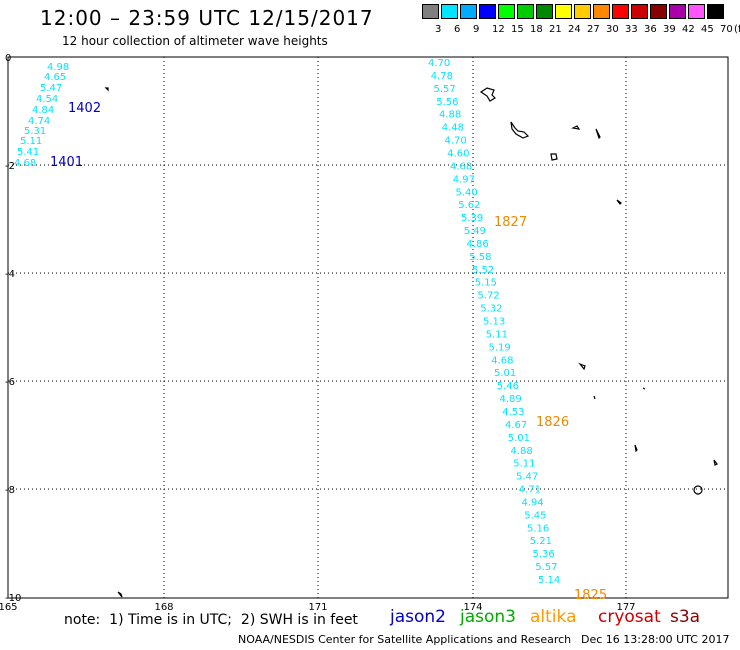 Image resolution: width=740 pixels, height=650 pixels. Describe the element at coordinates (35, 131) in the screenshot. I see `wave-height-value: 5.31` at that location.